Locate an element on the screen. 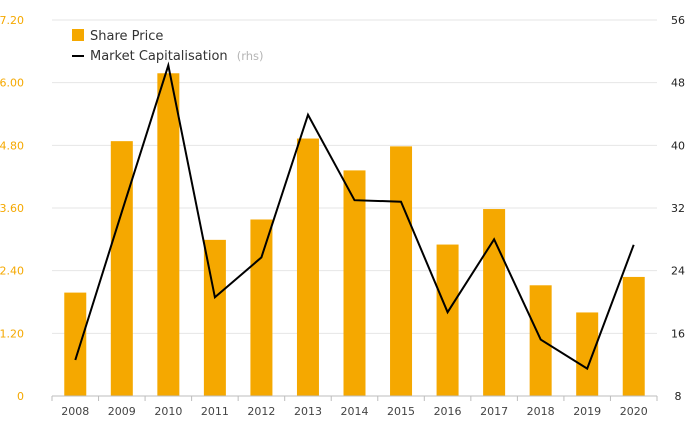 This screenshot has width=700, height=433. x-tick-label: 2016 is located at coordinates (448, 411).